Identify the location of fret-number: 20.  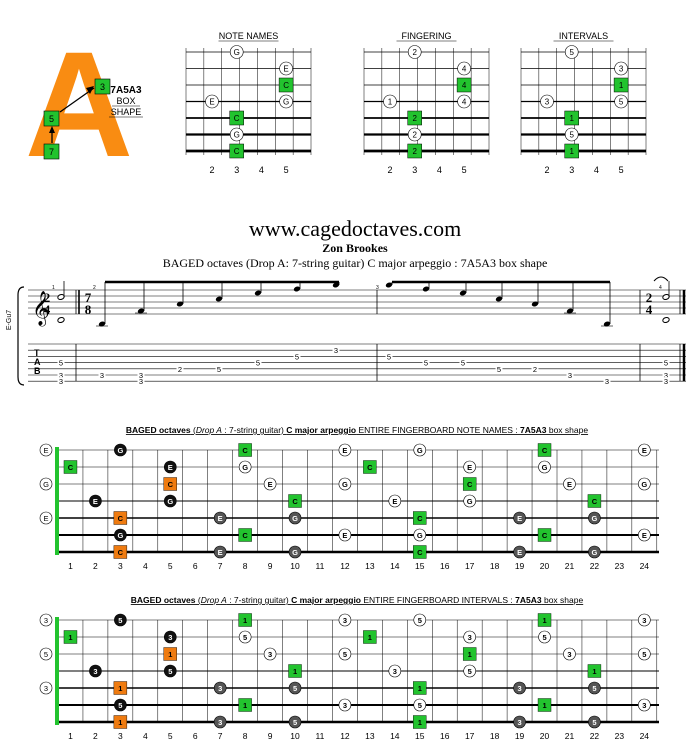
(545, 736).